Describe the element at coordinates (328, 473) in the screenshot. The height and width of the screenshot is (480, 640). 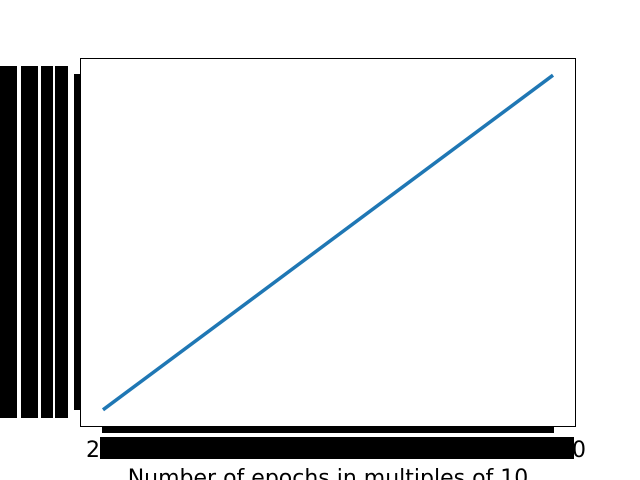
I see `x-axis-label: Number of epochs in multiples of 10` at that location.